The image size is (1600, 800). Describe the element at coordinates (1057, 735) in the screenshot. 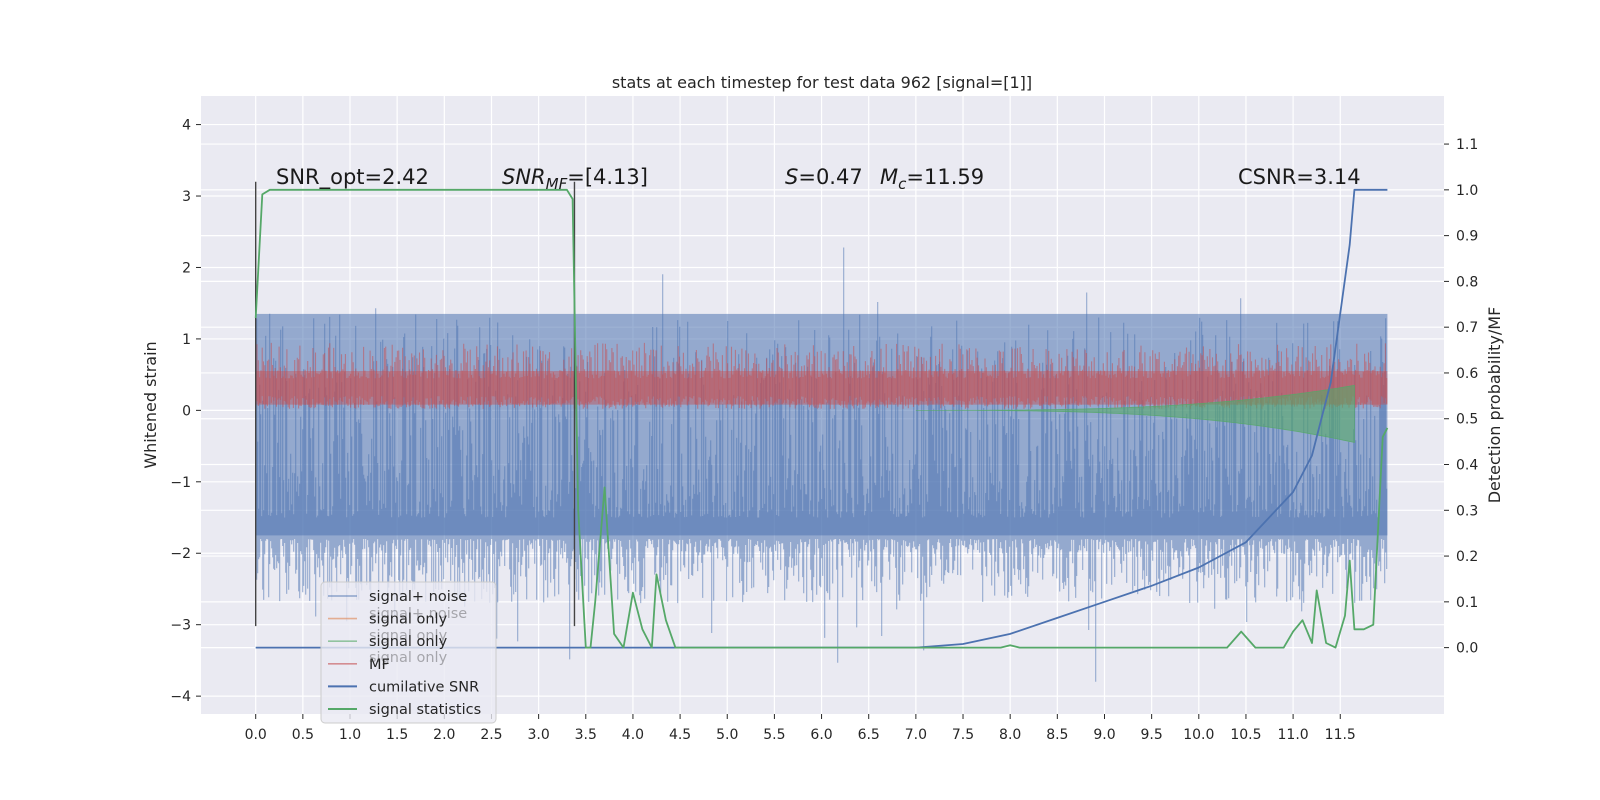

I see `x-tick-label: 8.5` at that location.